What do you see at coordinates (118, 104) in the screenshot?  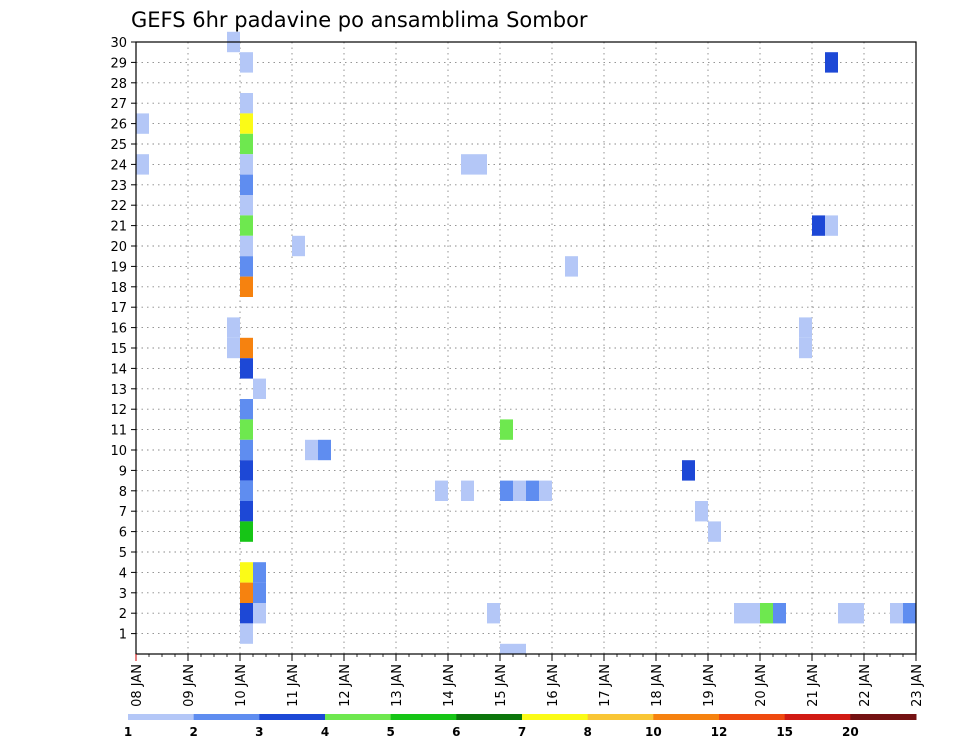 I see `y-tick-label: 27` at bounding box center [118, 104].